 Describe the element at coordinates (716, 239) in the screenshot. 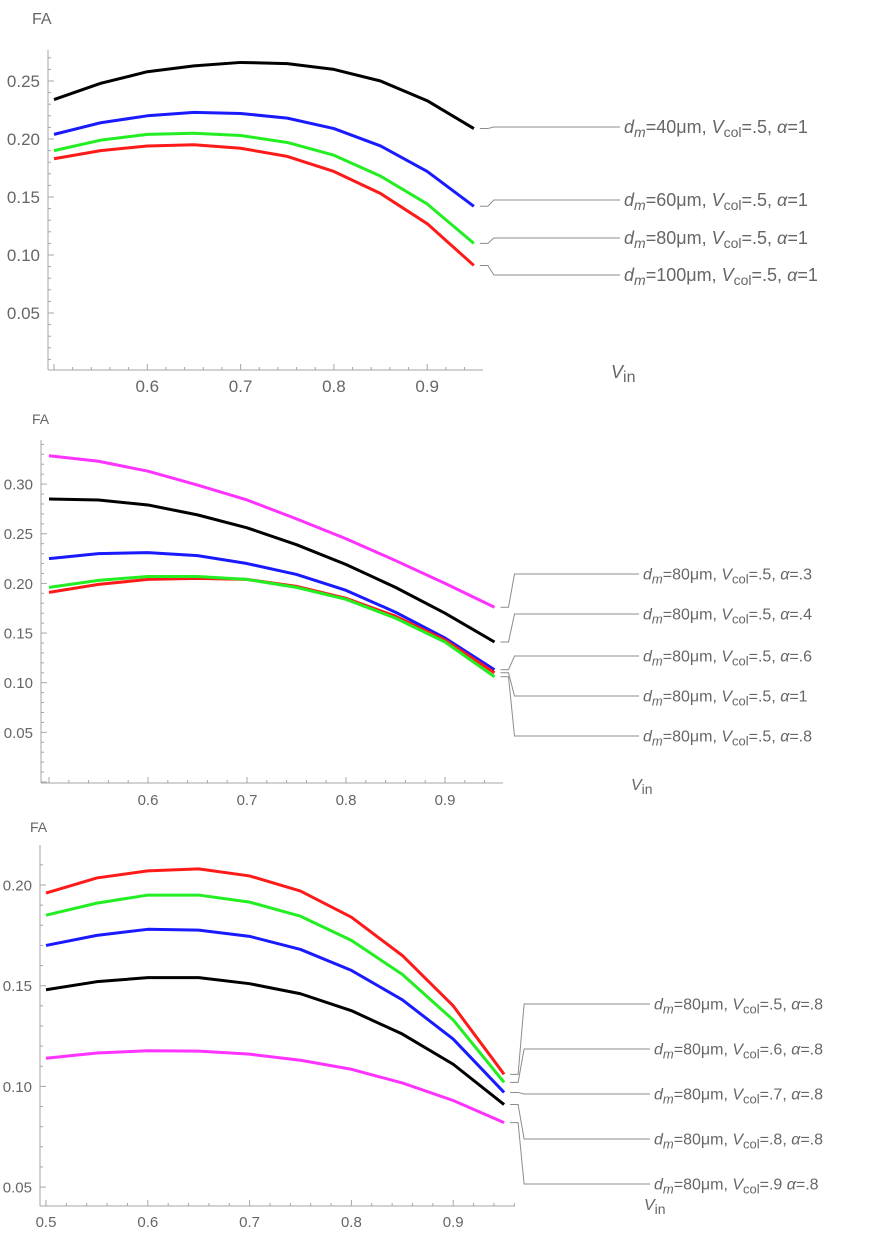

I see `series-label: dm=80μm, Vcol=.5, α=1` at that location.